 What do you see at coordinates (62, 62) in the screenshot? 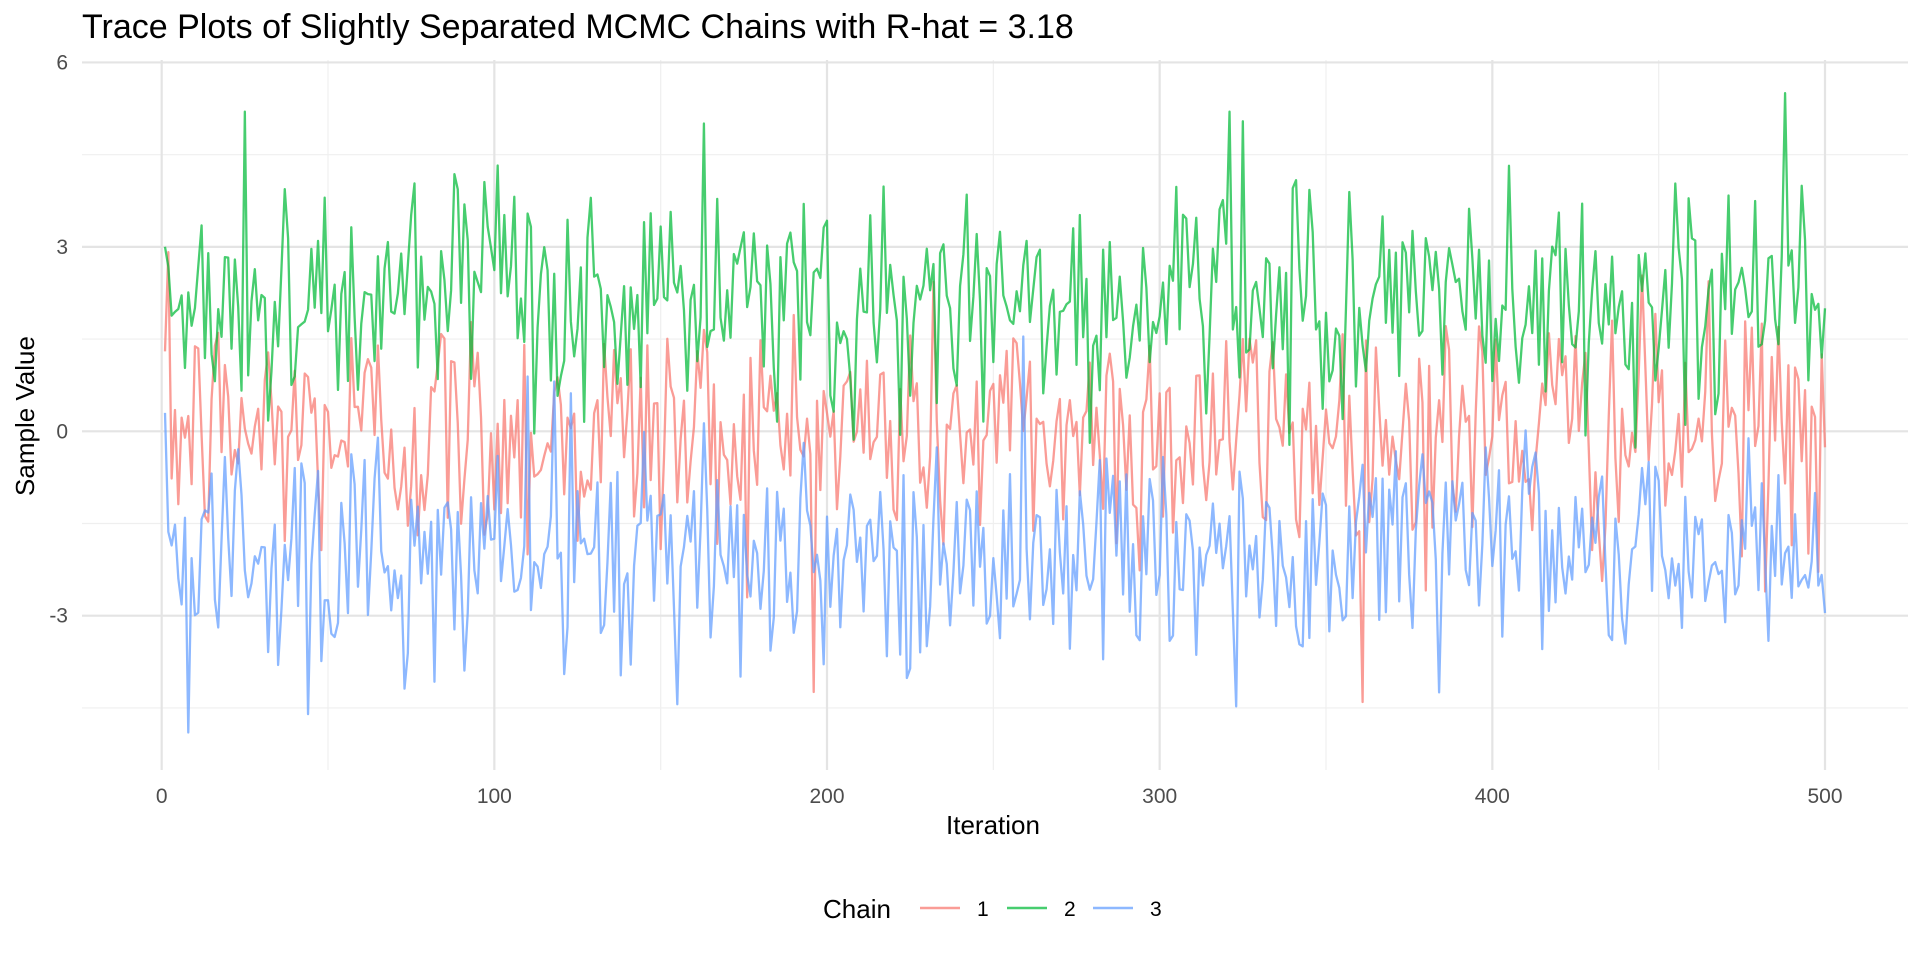
I see `y-tick-label: 6` at bounding box center [62, 62].